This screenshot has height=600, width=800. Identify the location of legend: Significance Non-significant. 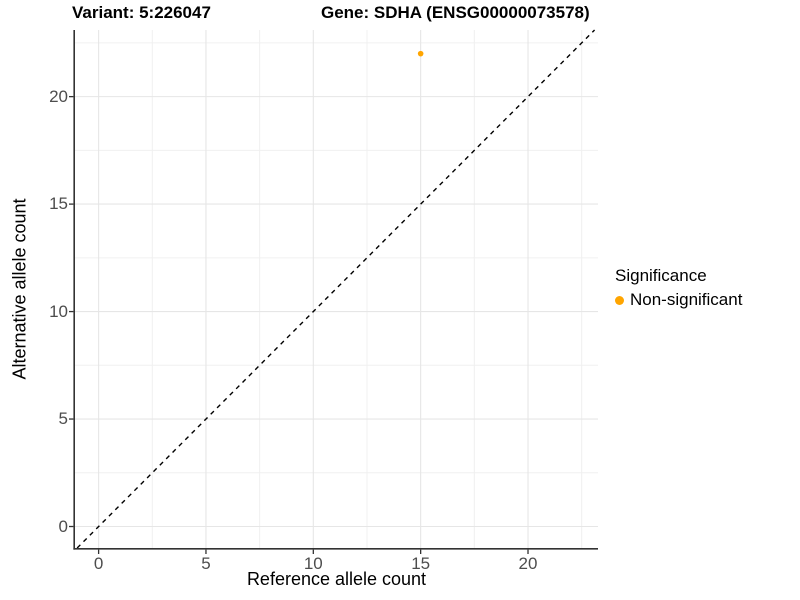
(678, 288).